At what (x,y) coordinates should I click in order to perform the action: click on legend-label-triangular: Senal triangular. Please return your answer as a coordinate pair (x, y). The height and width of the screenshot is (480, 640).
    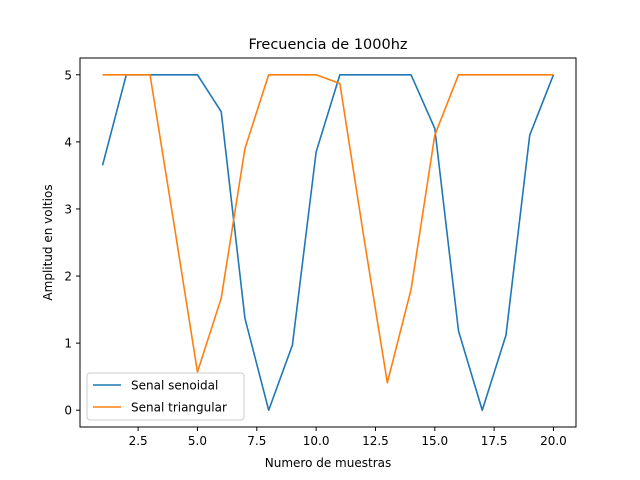
    Looking at the image, I should click on (179, 408).